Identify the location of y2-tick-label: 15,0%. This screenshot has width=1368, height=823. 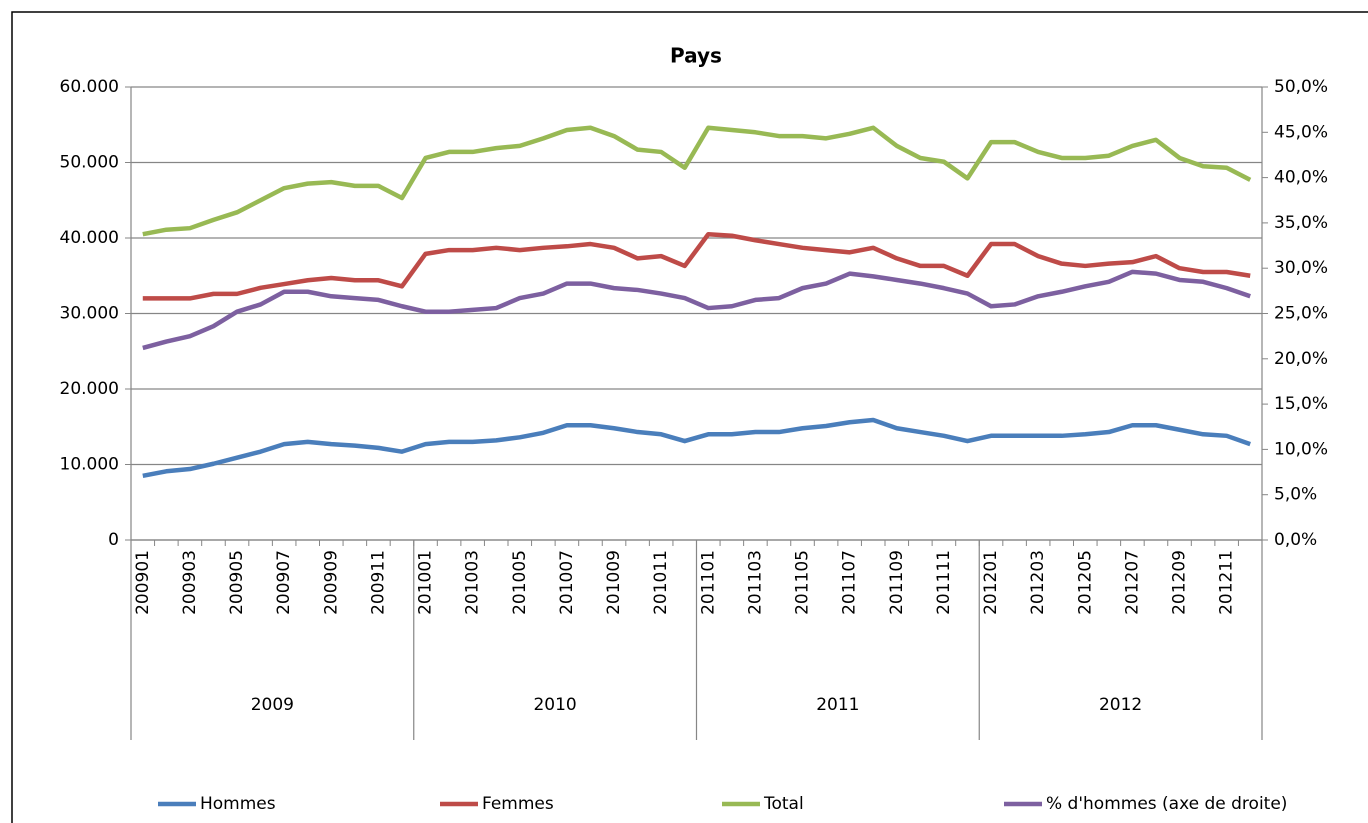
(1301, 404).